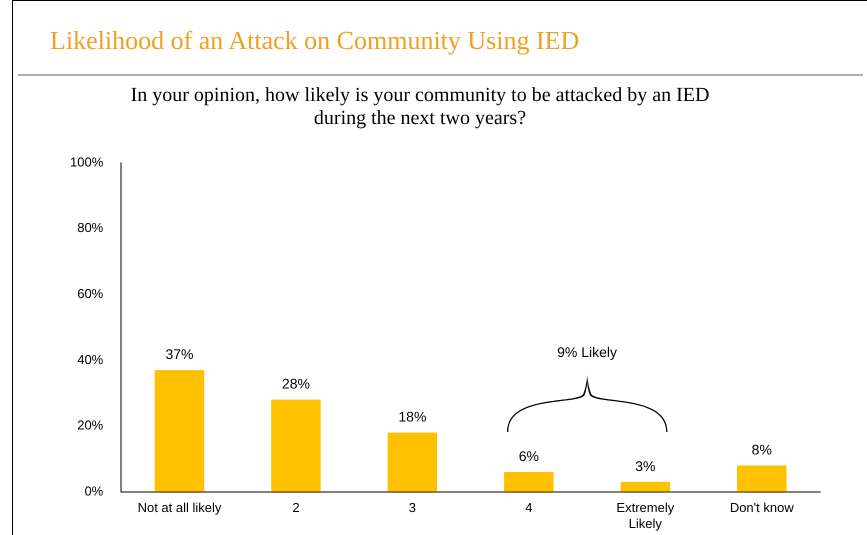 The width and height of the screenshot is (867, 535). Describe the element at coordinates (87, 162) in the screenshot. I see `y-tick-label: 100%` at that location.